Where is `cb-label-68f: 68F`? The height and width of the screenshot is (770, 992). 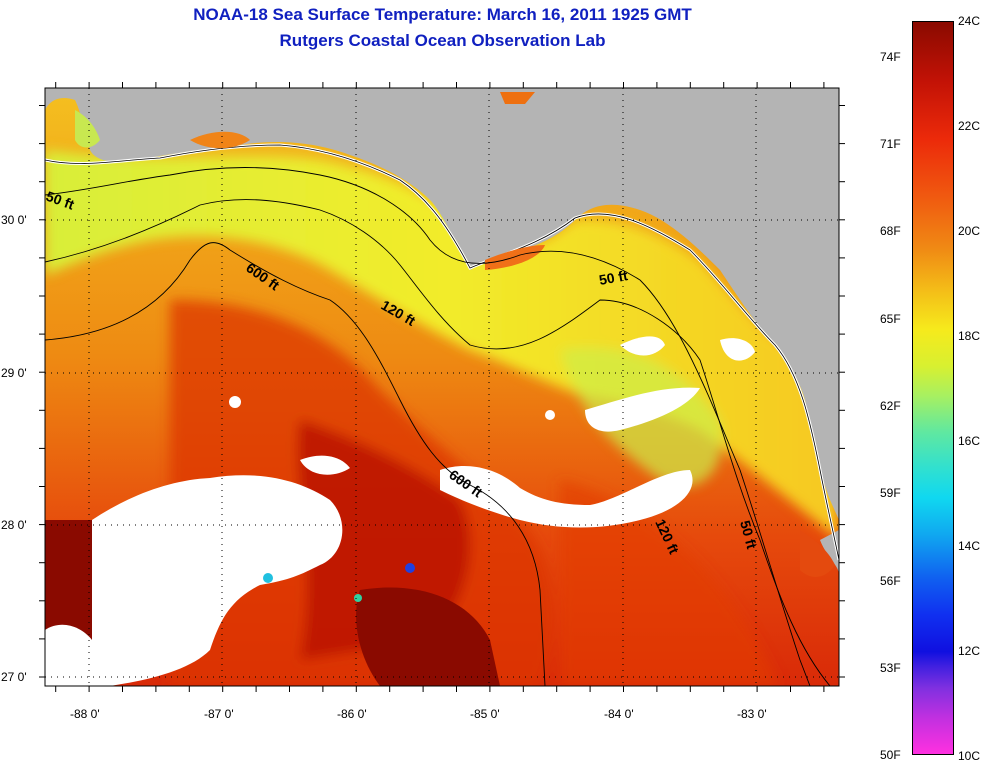 cb-label-68f: 68F is located at coordinates (890, 231).